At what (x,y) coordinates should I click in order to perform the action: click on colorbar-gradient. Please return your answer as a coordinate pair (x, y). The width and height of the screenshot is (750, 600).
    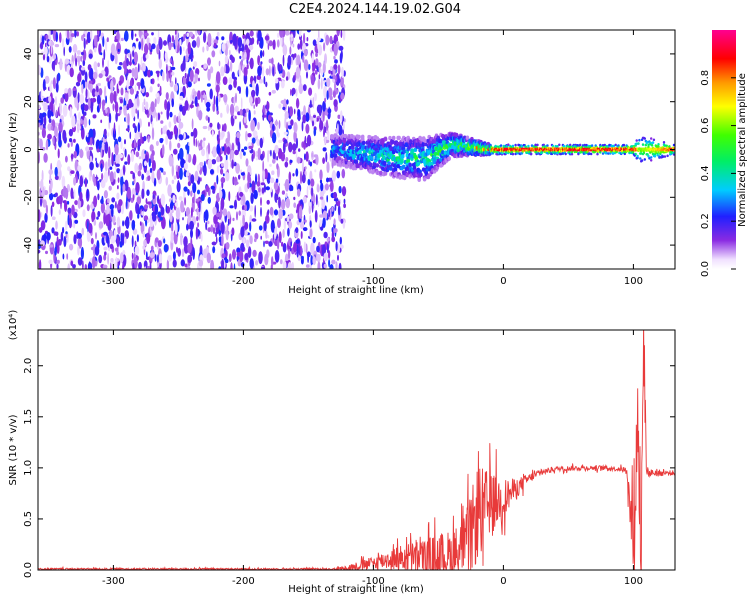
    Looking at the image, I should click on (724, 149).